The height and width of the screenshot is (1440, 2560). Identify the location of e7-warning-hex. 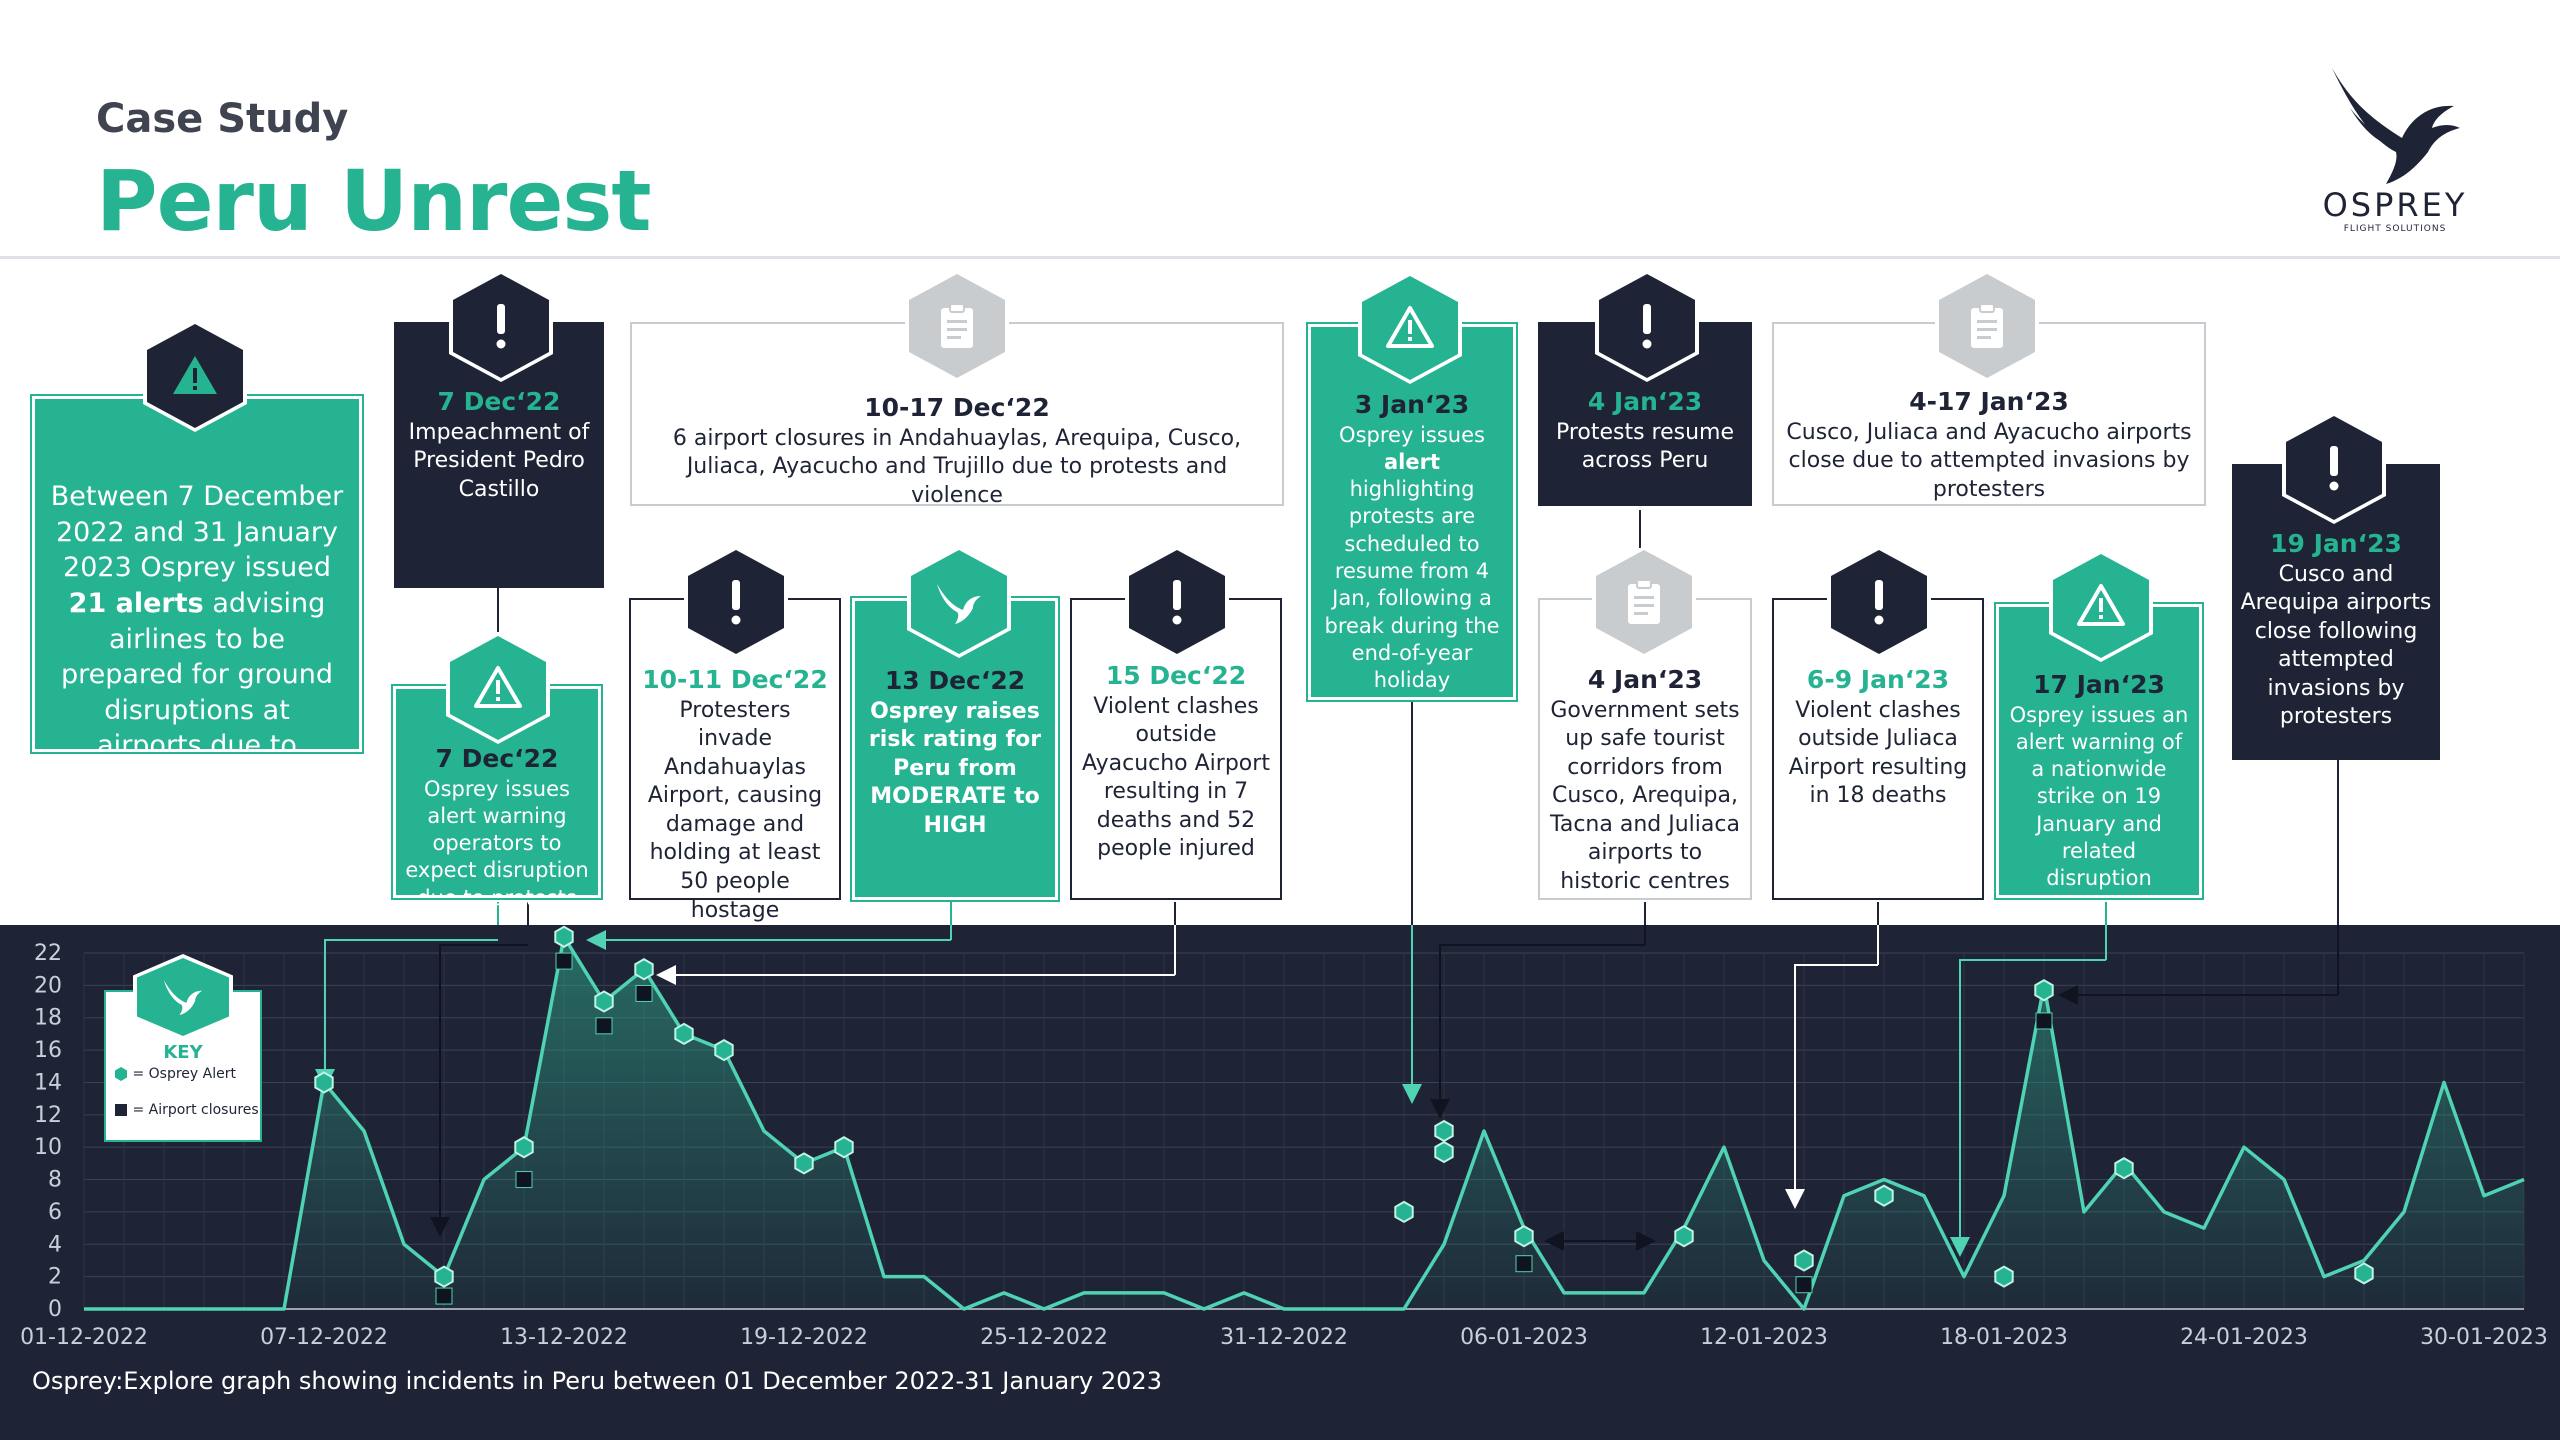
(1410, 328).